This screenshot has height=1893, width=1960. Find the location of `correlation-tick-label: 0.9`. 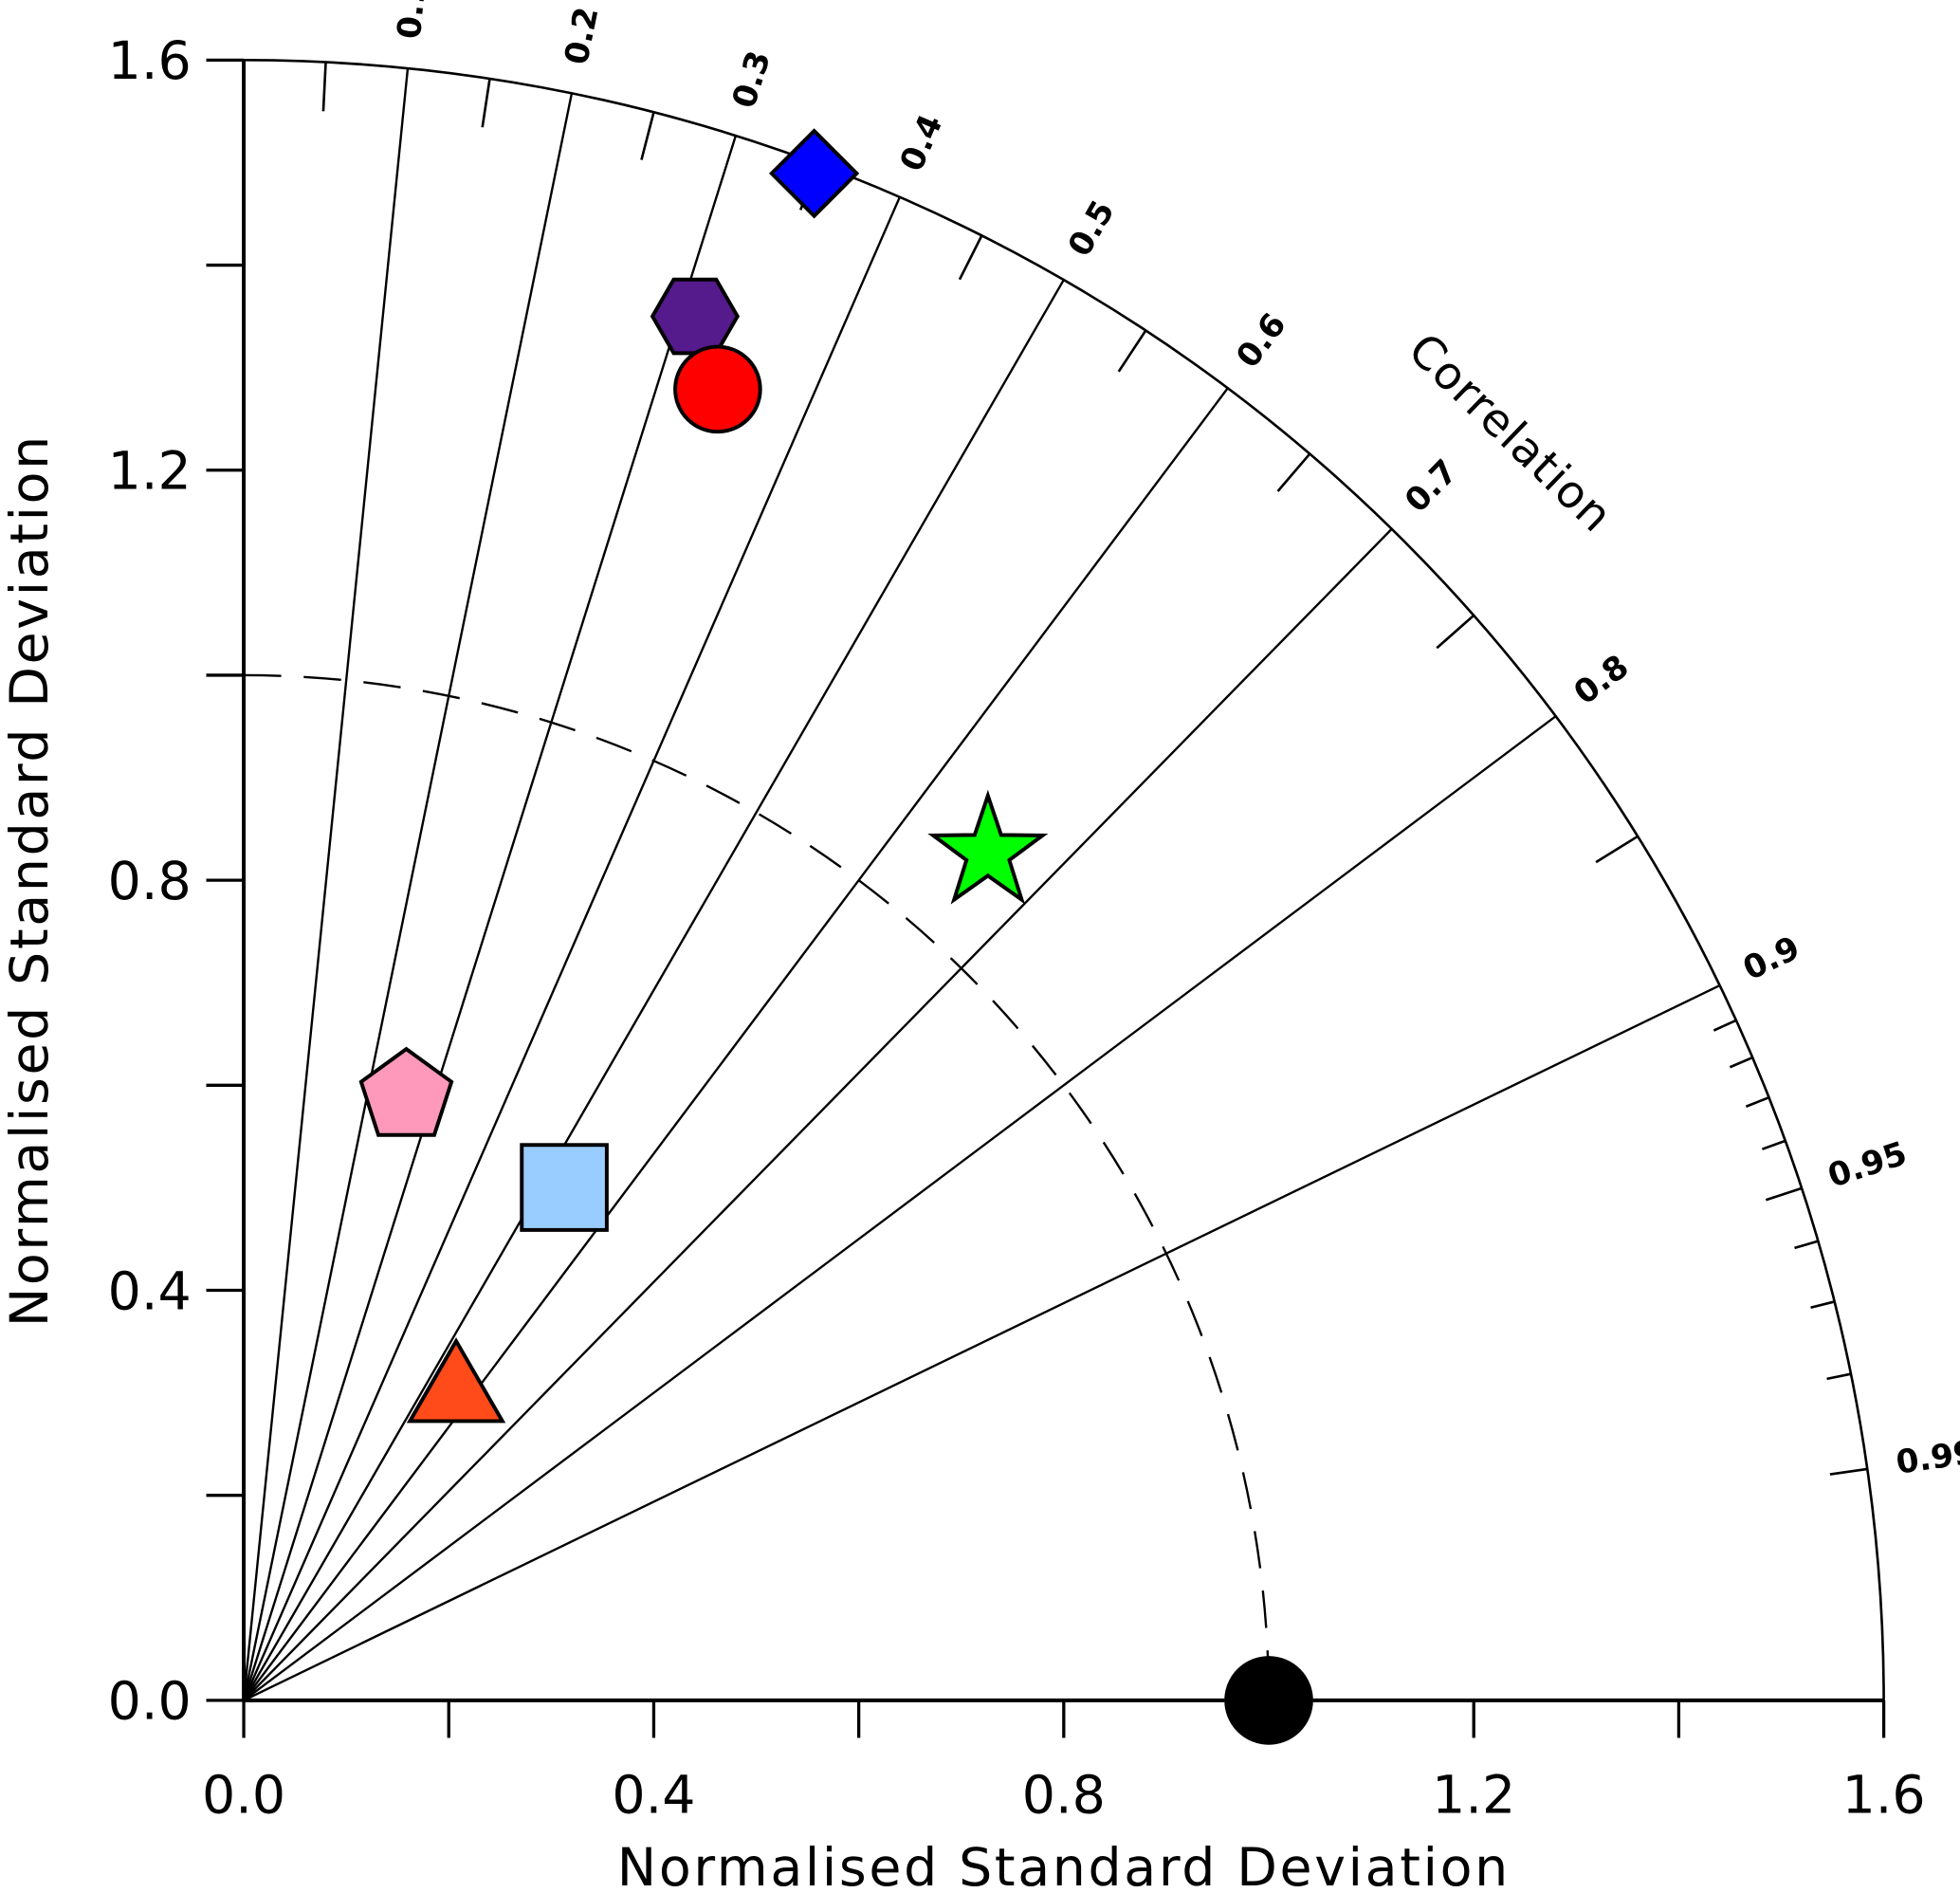

correlation-tick-label: 0.9 is located at coordinates (1771, 959).